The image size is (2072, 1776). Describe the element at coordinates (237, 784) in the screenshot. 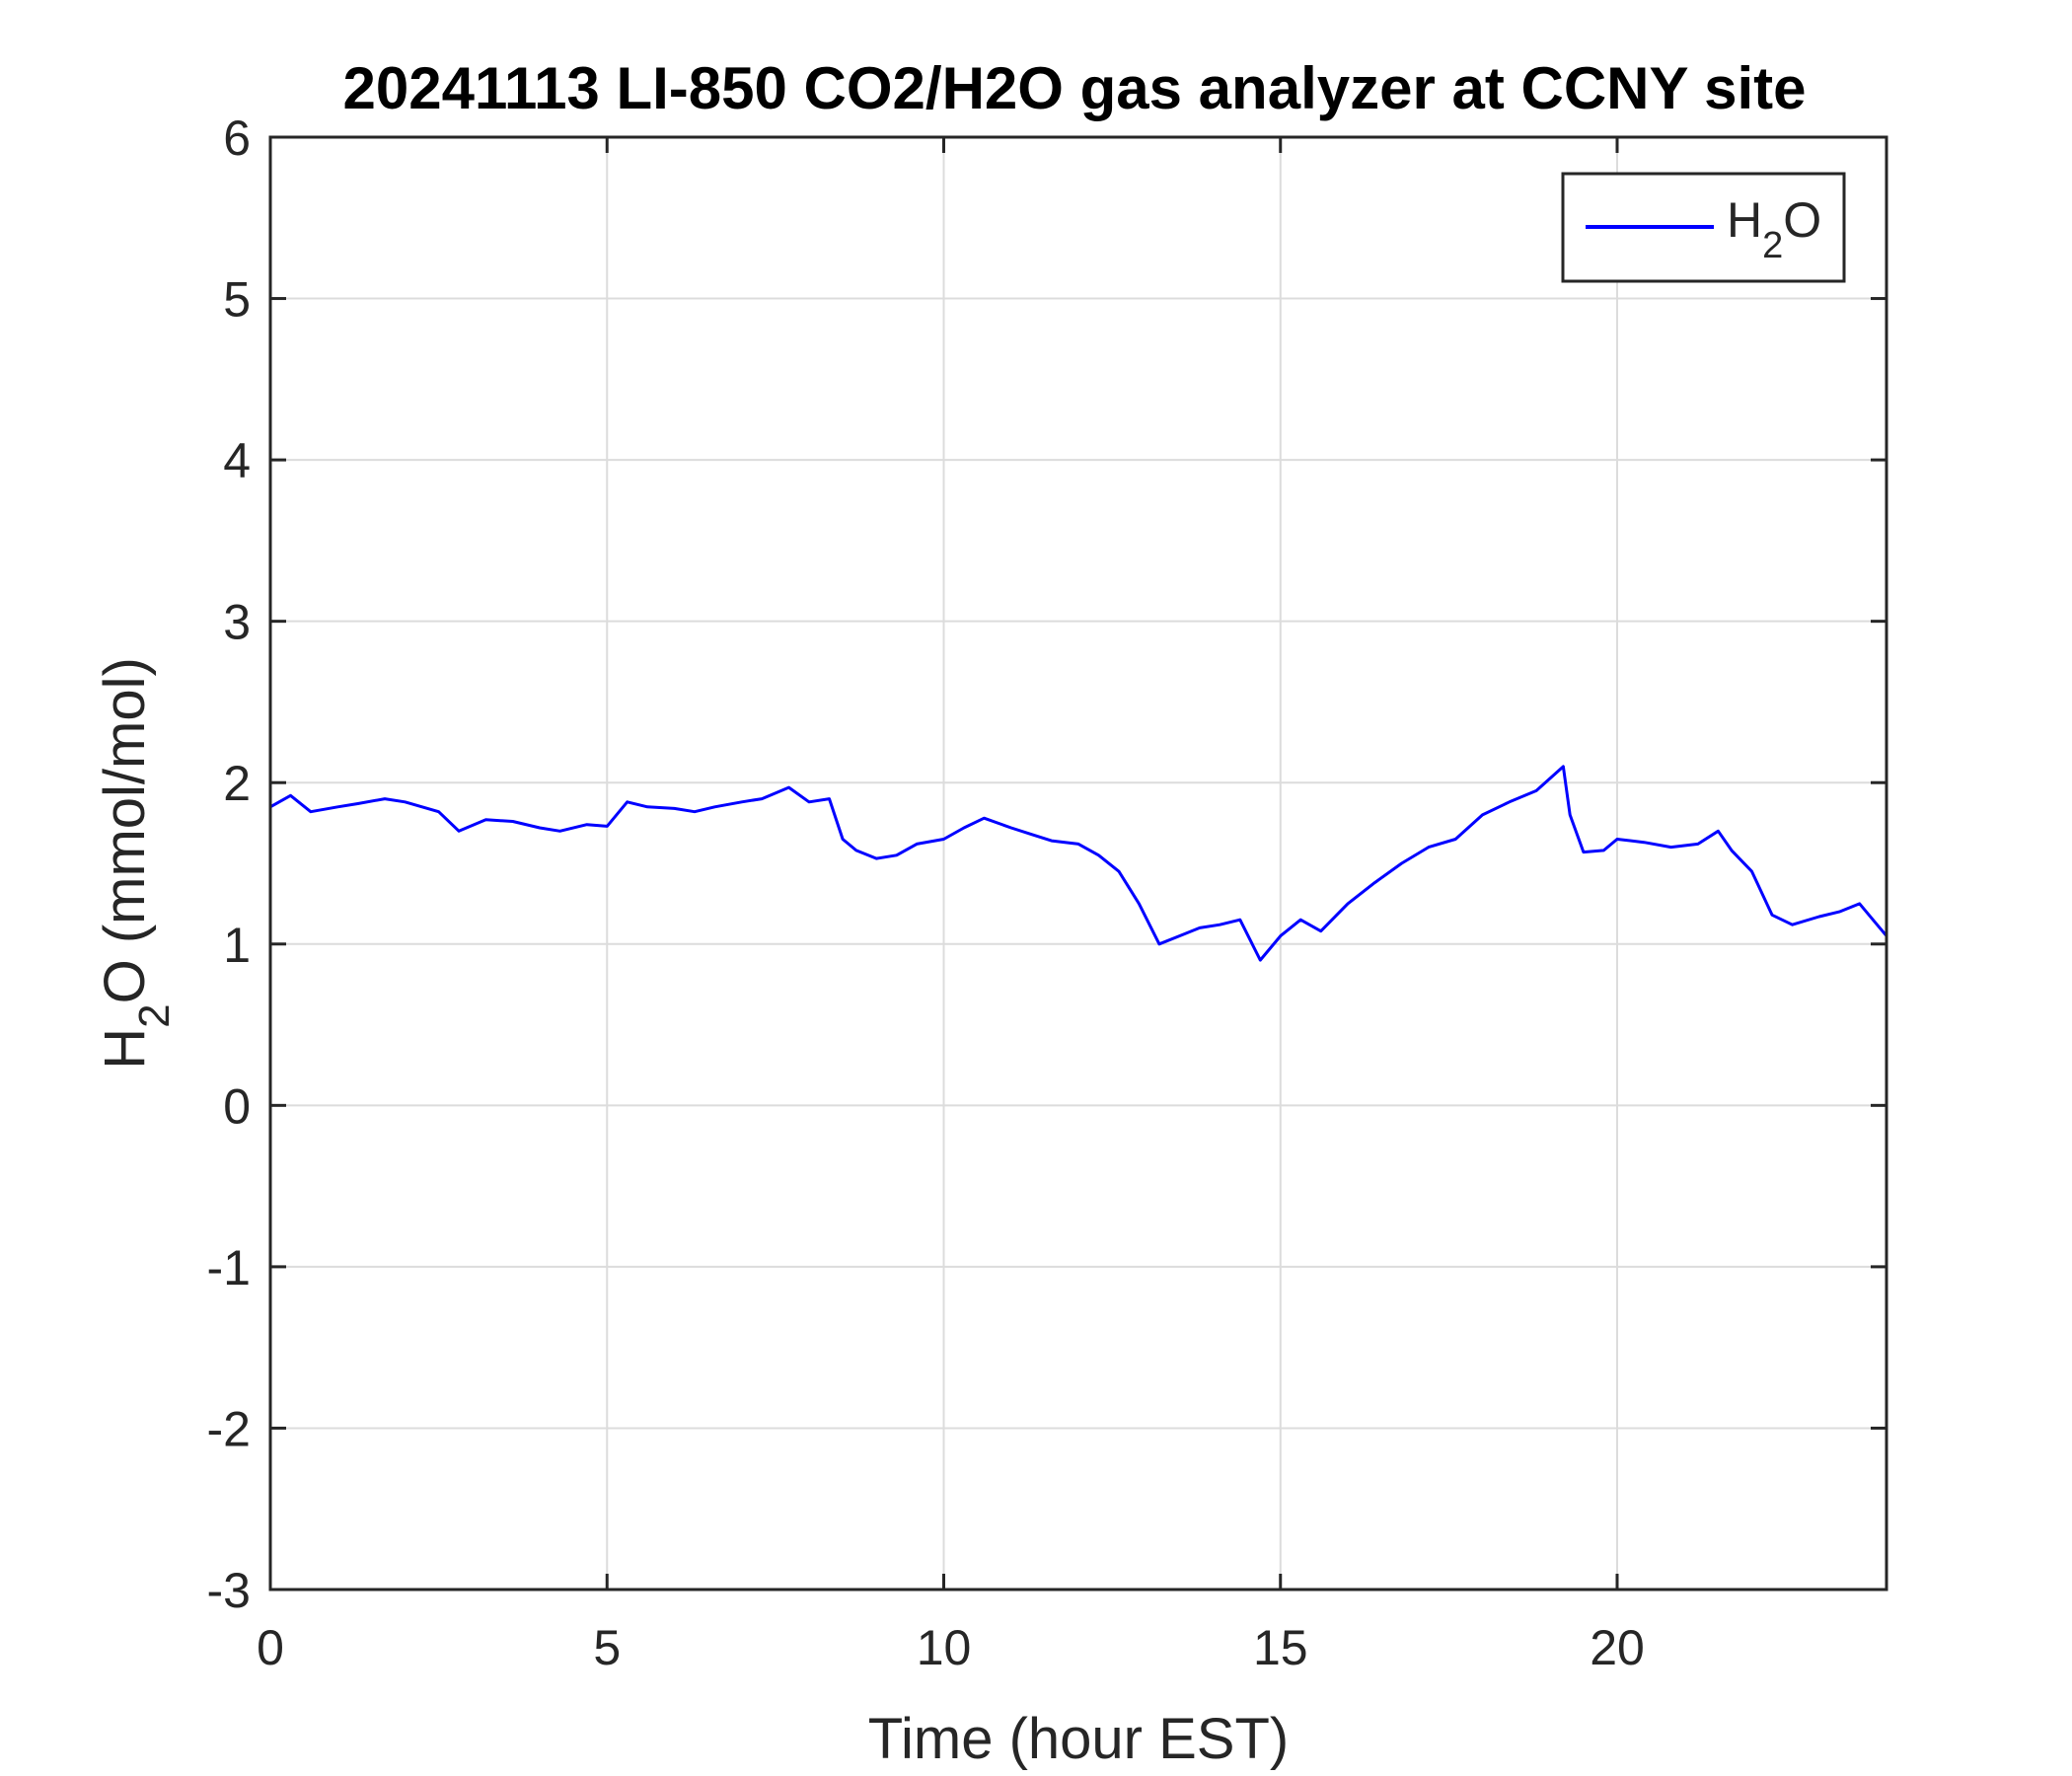

I see `y-tick-label: 2` at that location.